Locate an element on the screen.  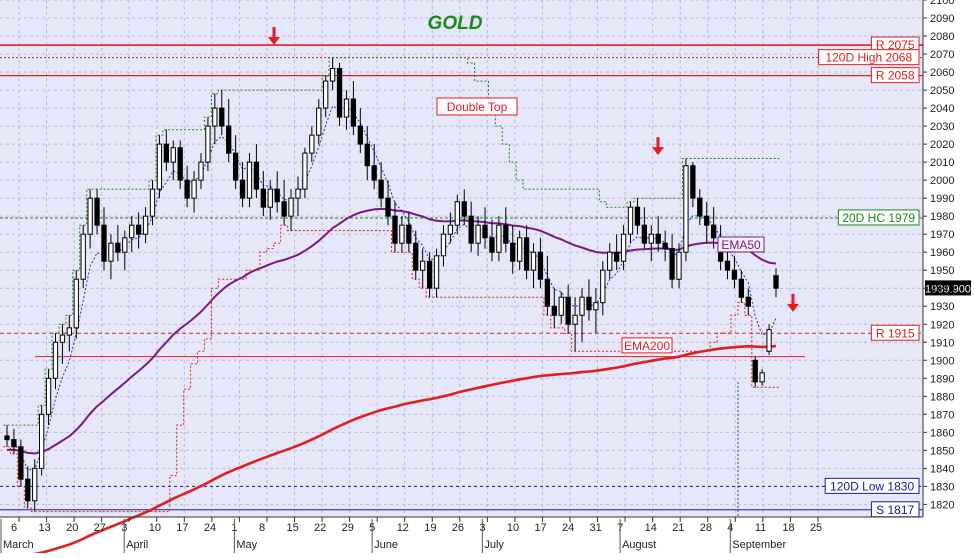
y-tick-label: 1880 is located at coordinates (942, 397).